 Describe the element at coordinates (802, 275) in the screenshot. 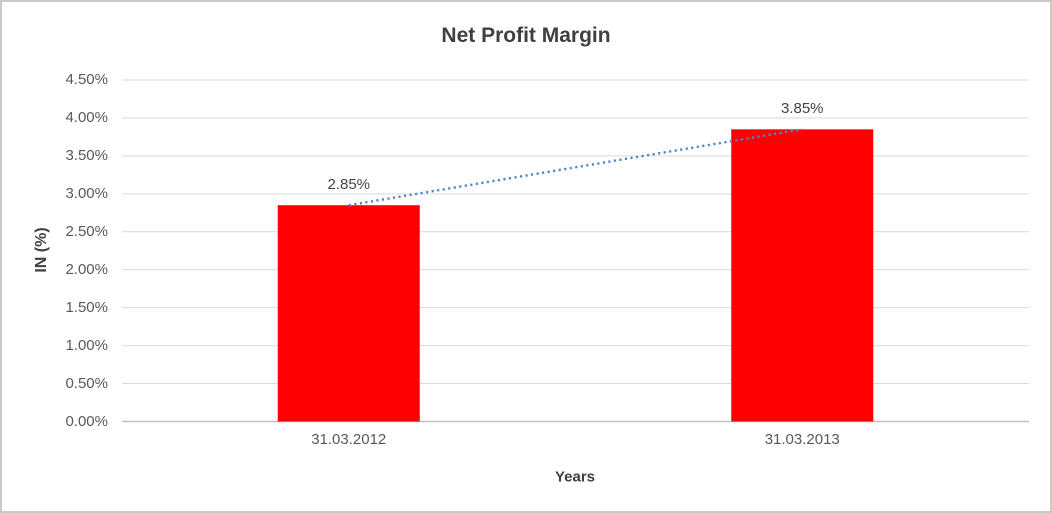

I see `bar-31.03.2013` at that location.